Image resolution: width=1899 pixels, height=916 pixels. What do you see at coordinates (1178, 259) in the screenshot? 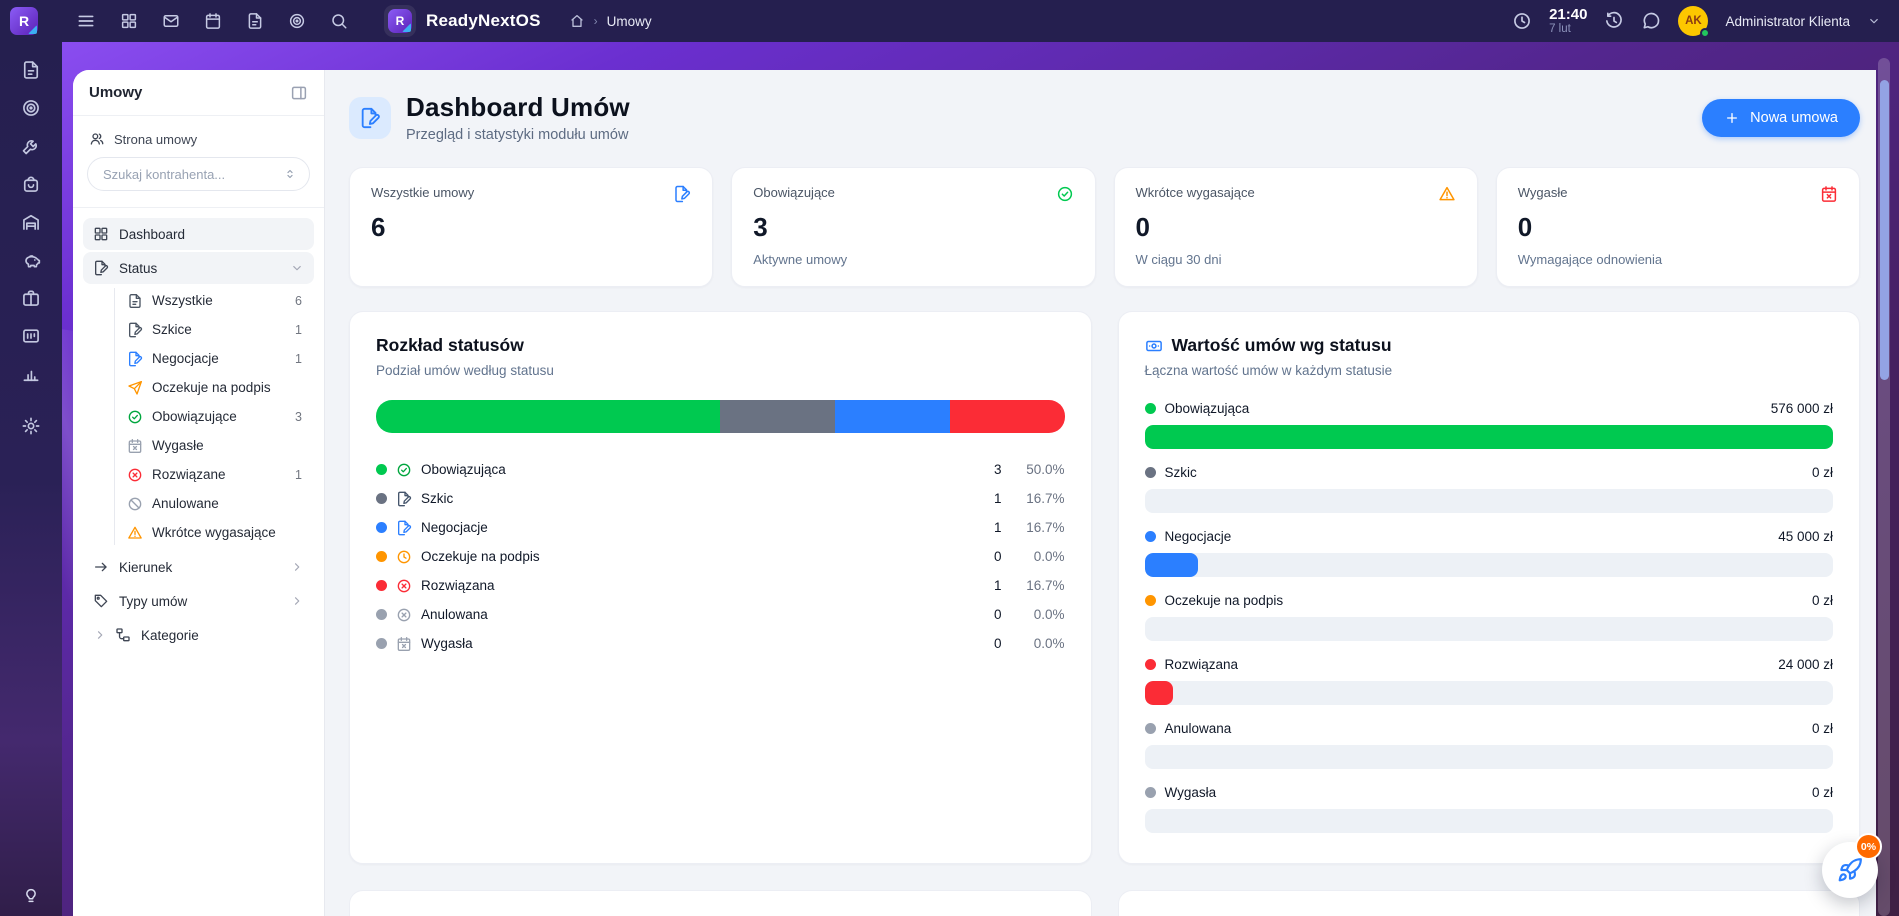
I see `stat-sub: W ciągu 30 dni` at bounding box center [1178, 259].